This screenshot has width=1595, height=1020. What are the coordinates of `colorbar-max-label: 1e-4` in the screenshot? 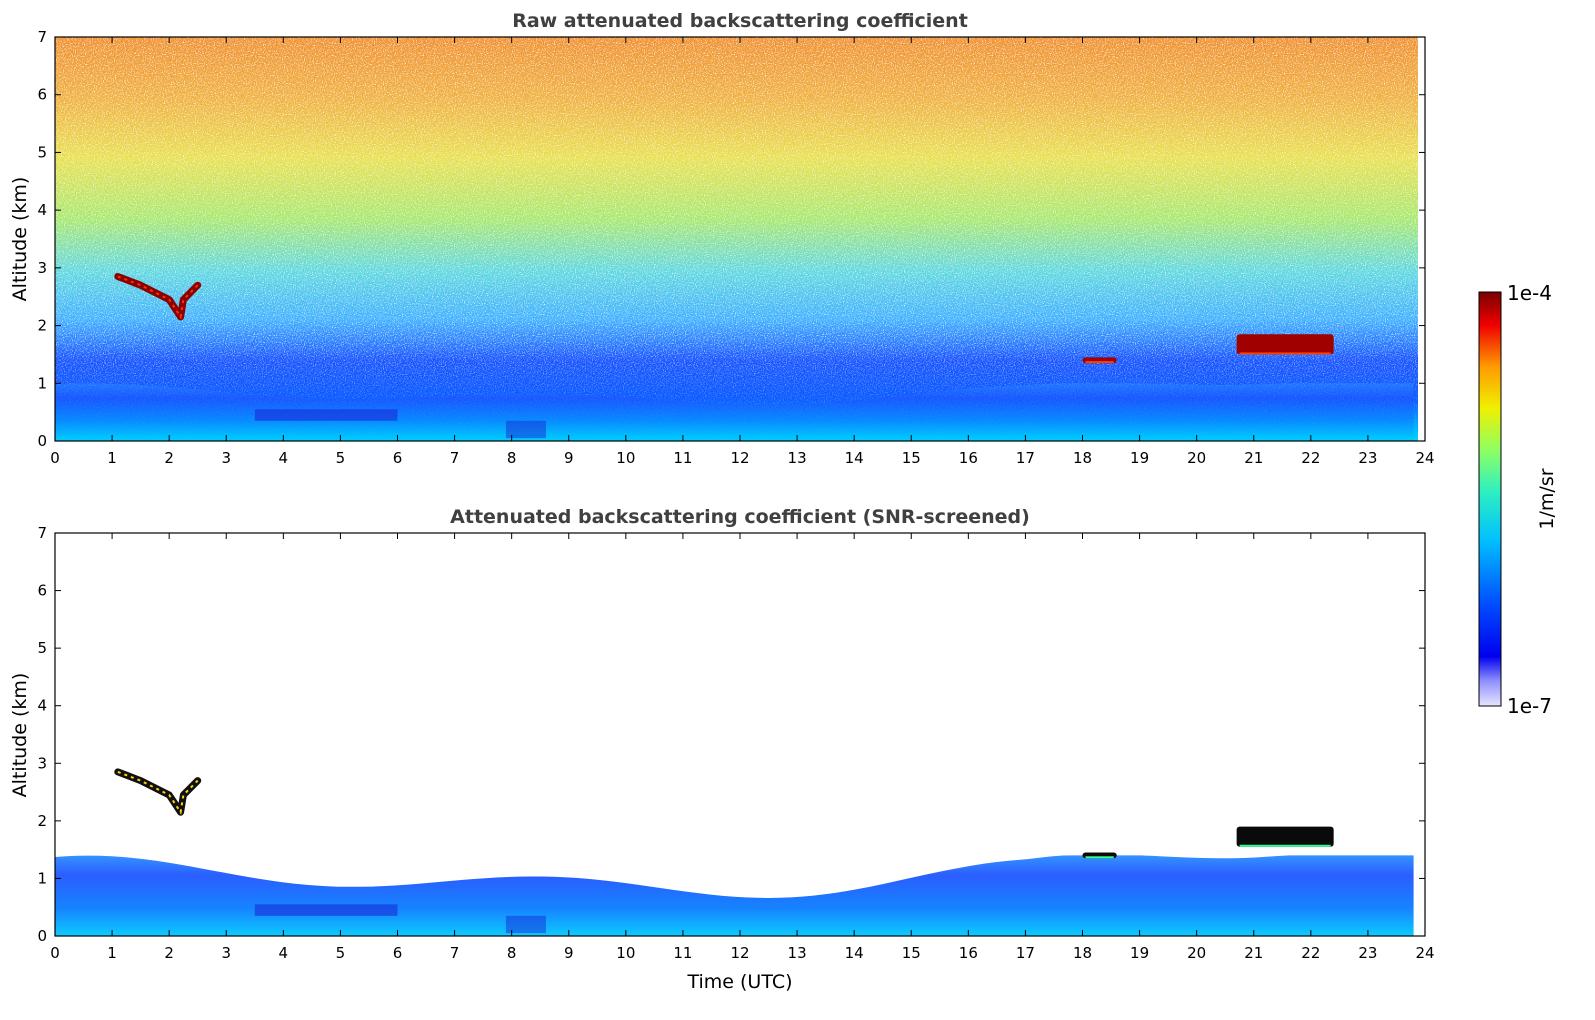 It's located at (1529, 293).